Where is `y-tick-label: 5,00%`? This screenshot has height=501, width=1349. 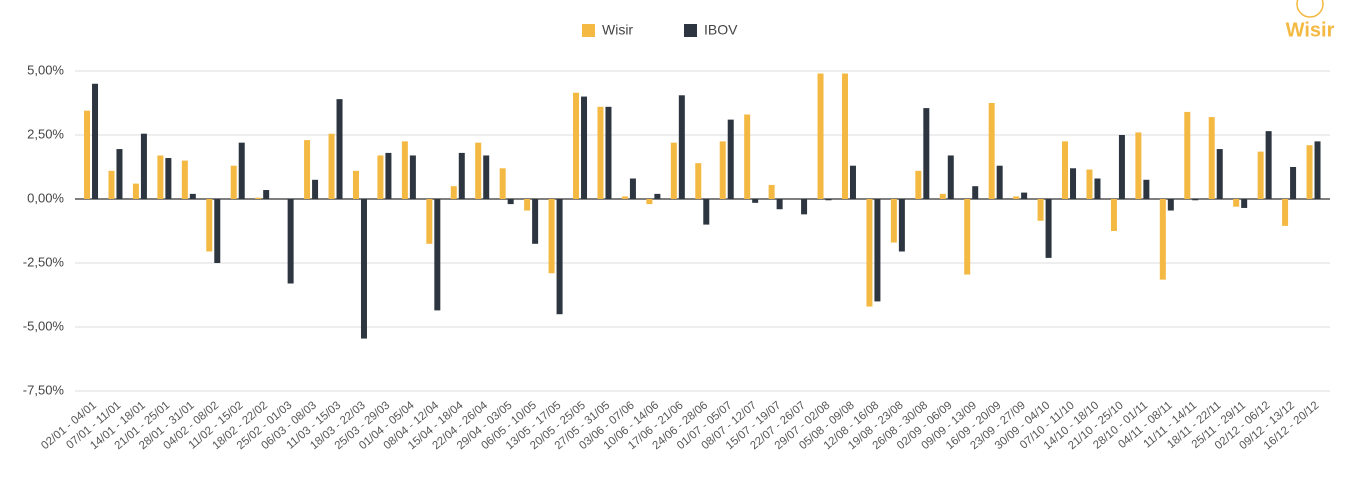 y-tick-label: 5,00% is located at coordinates (45, 69).